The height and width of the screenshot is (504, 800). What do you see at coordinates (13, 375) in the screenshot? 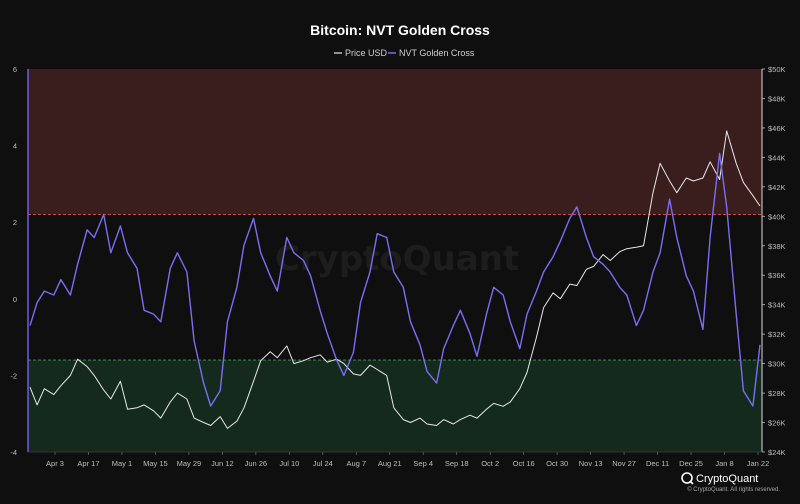
I see `y-left-tick: -2` at bounding box center [13, 375].